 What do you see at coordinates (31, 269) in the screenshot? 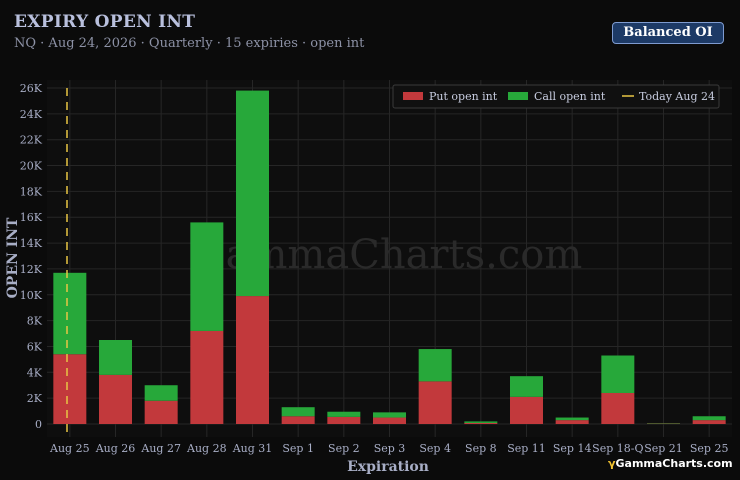
I see `y-tick-label: 12K` at bounding box center [31, 269].